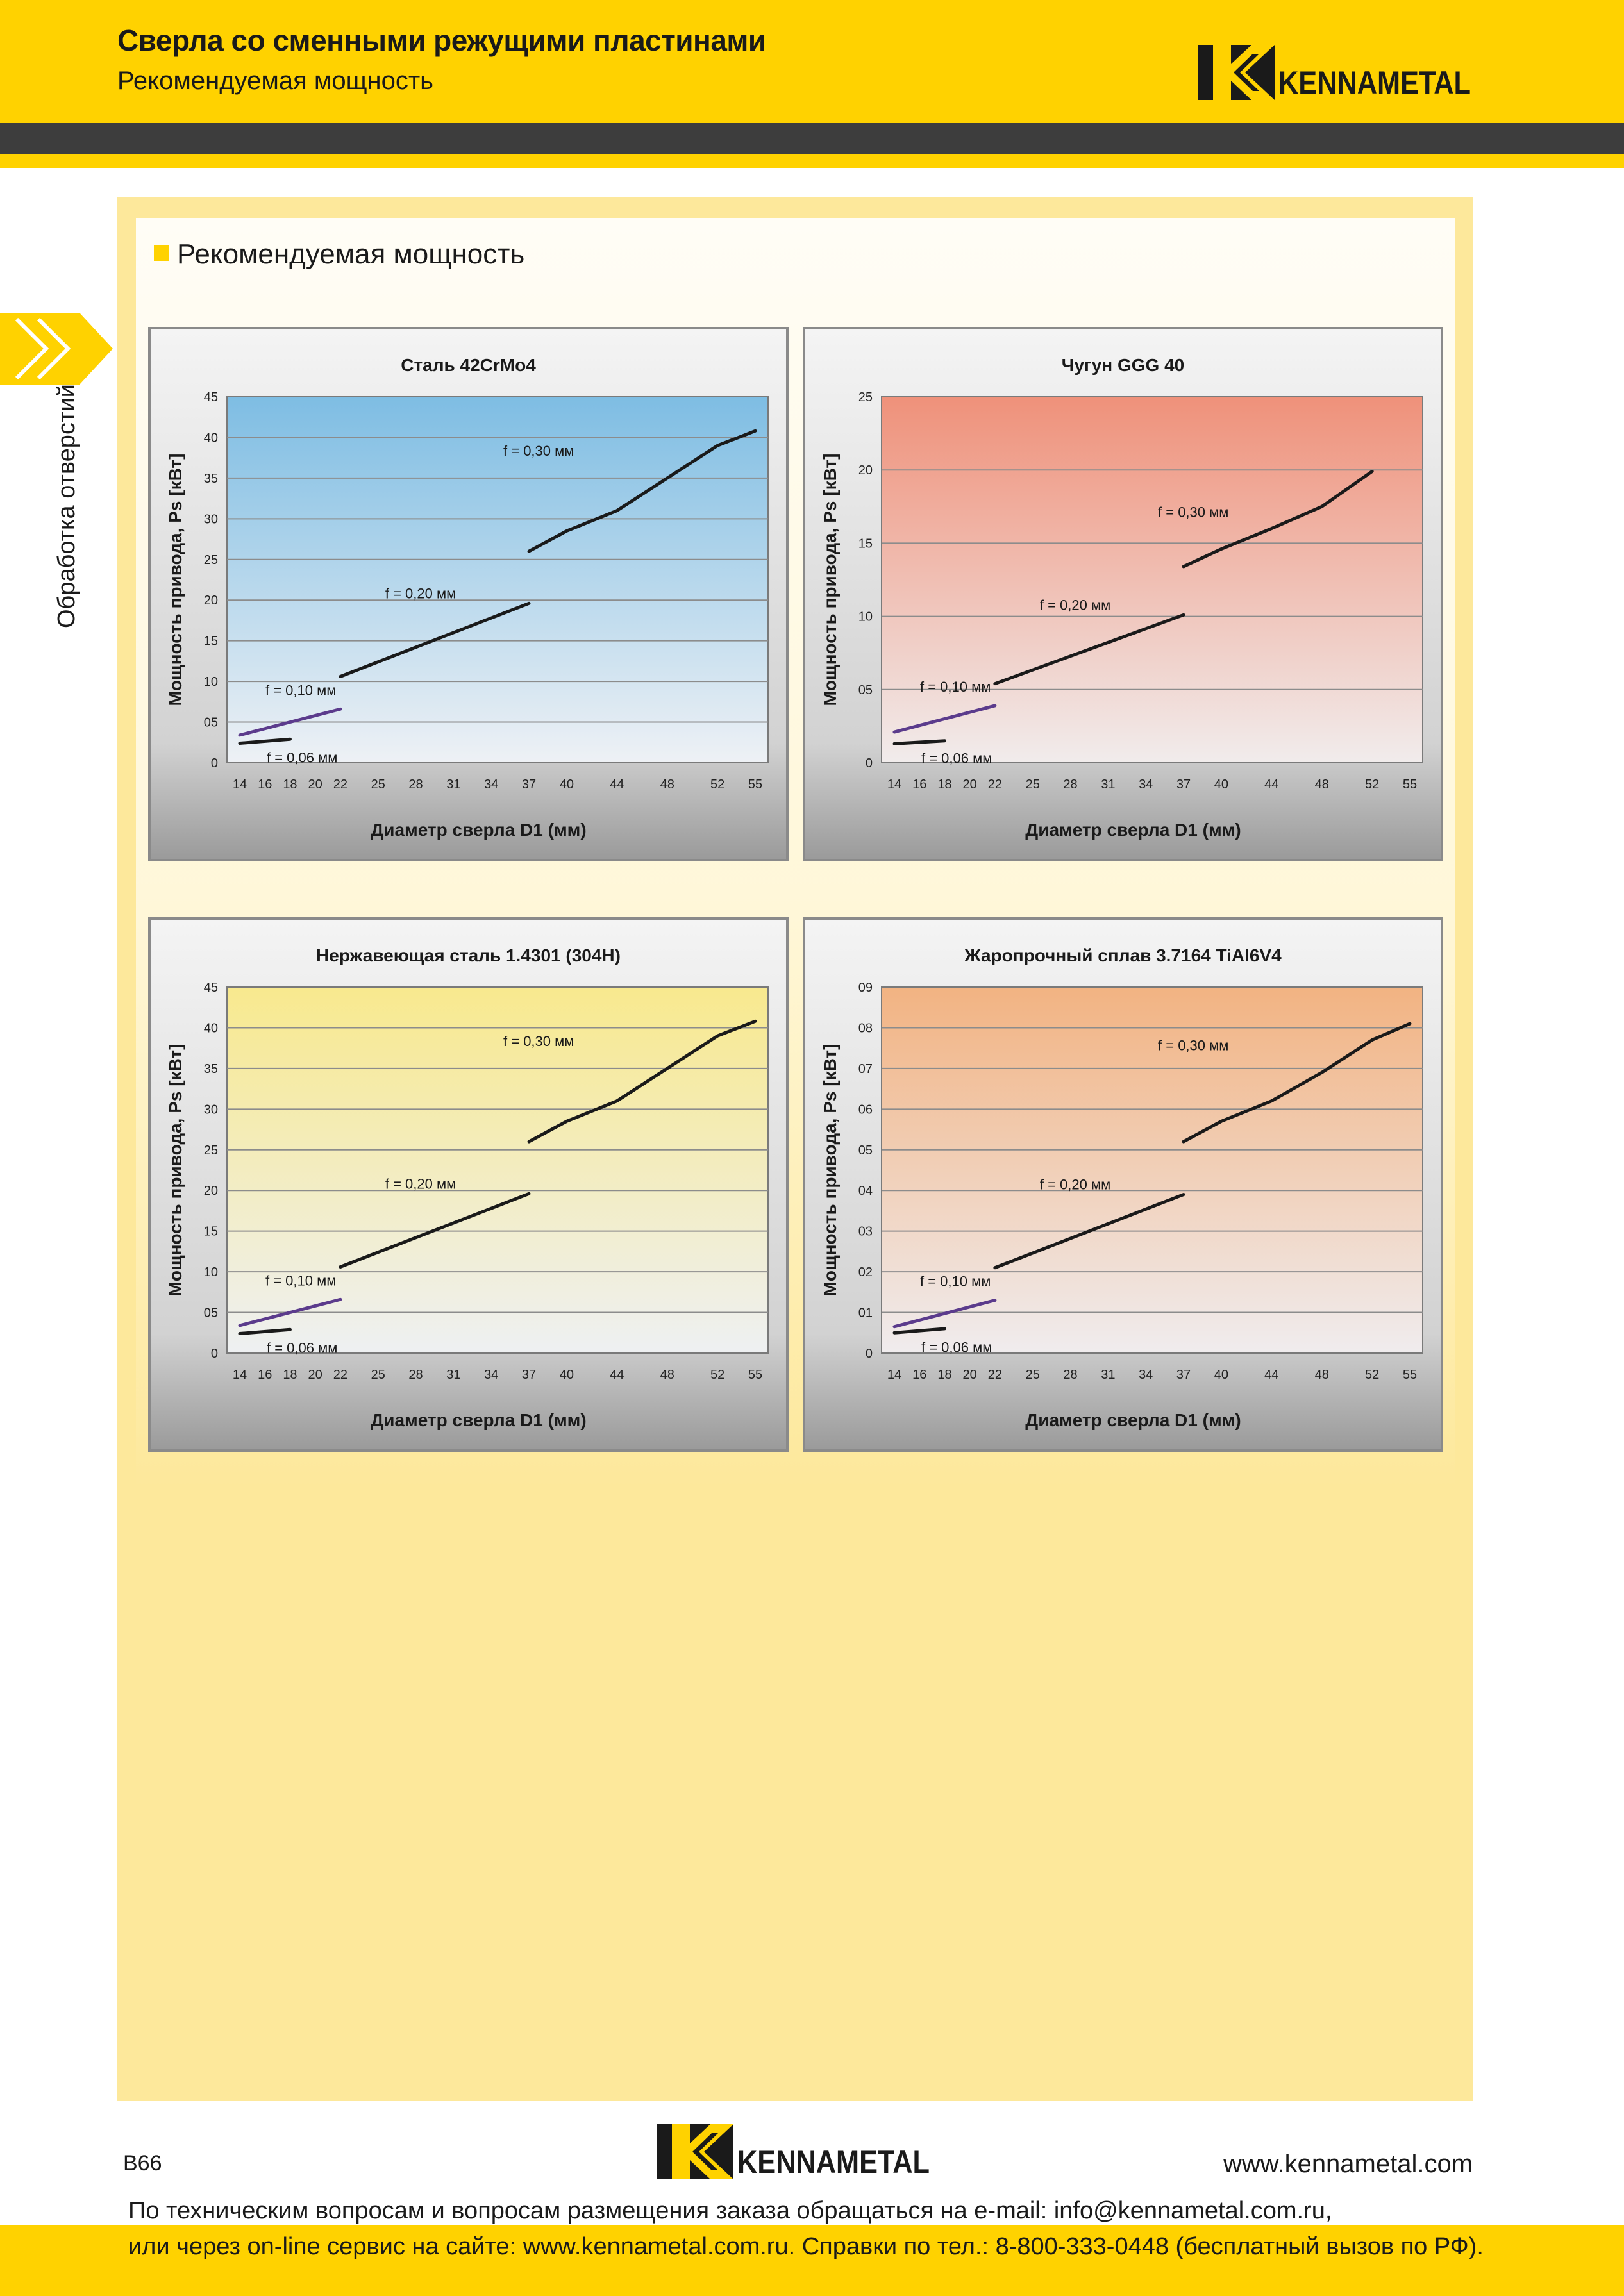 This screenshot has width=1624, height=2296. Describe the element at coordinates (1348, 2164) in the screenshot. I see `website-link: www.kennametal.com` at that location.